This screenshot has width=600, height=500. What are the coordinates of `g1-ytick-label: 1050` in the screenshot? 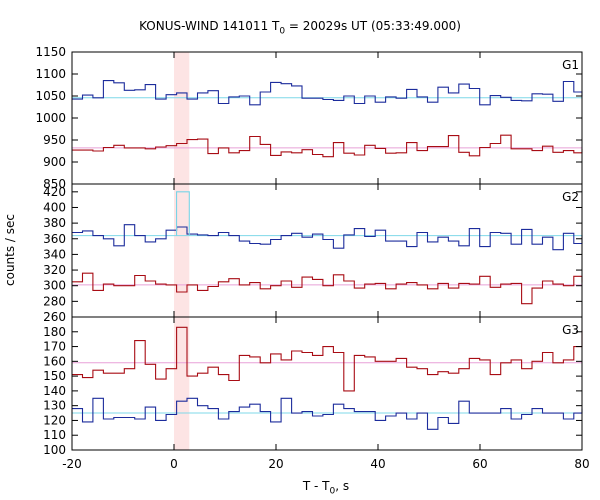 It's located at (50, 96).